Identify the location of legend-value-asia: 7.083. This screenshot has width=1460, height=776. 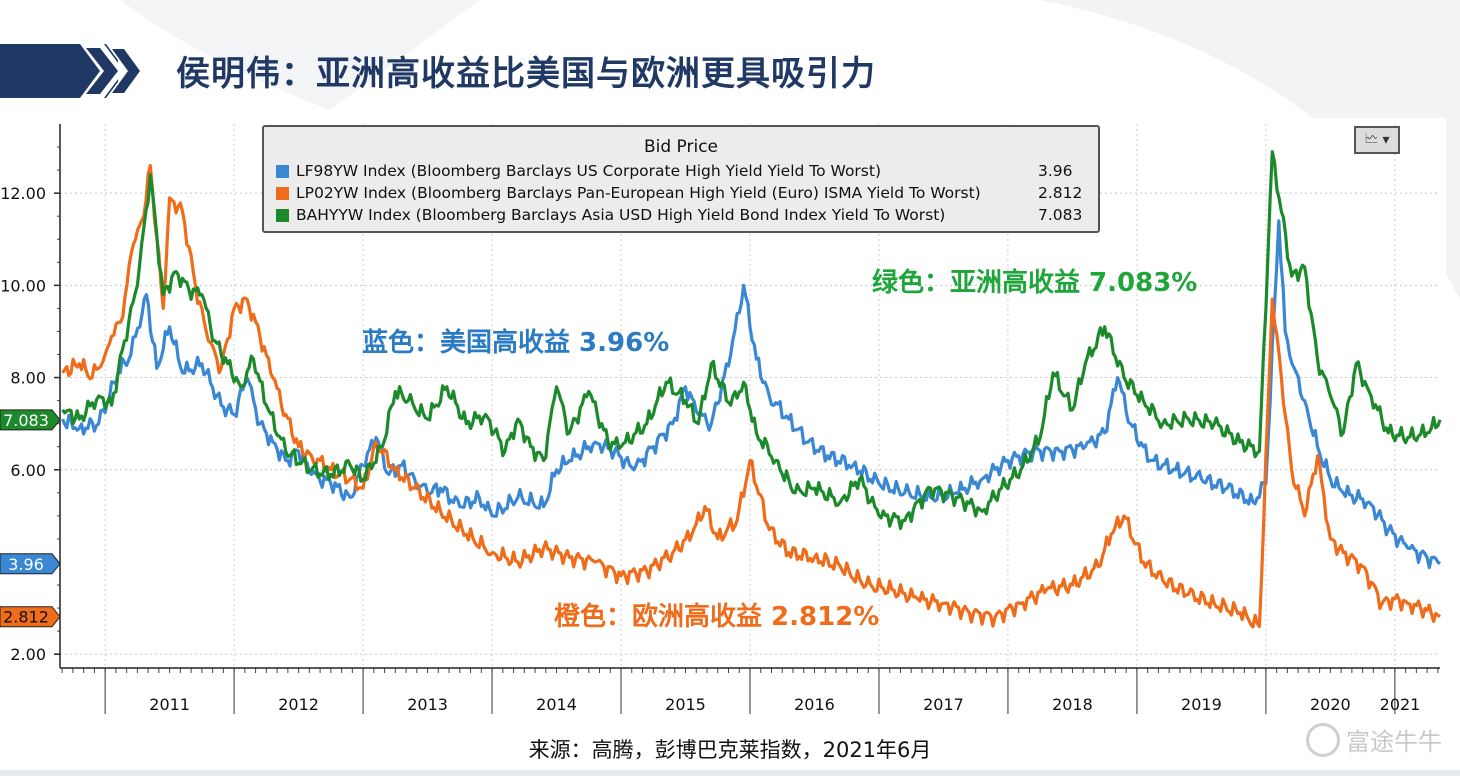
(1060, 215).